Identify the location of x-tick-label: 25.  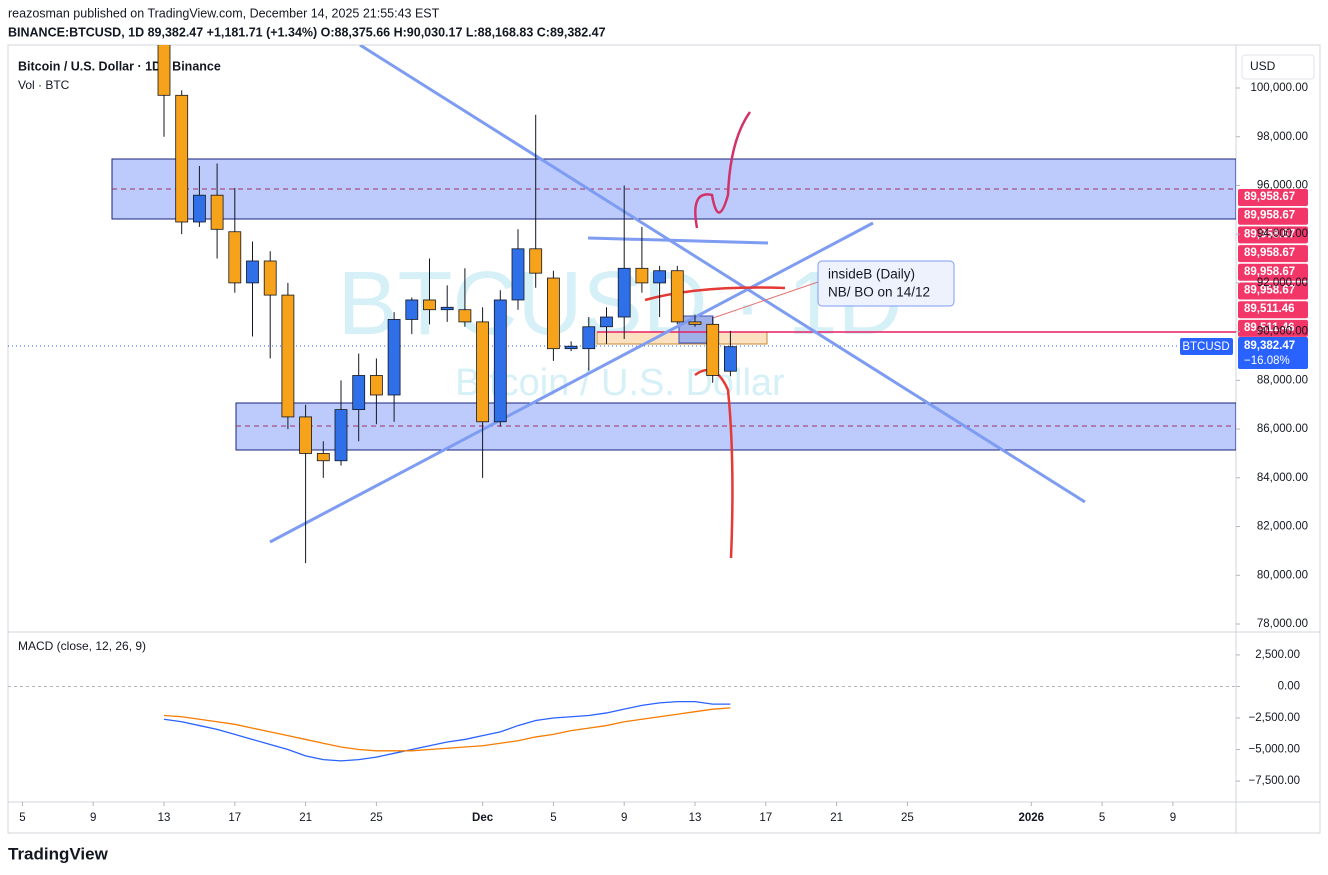
(907, 818).